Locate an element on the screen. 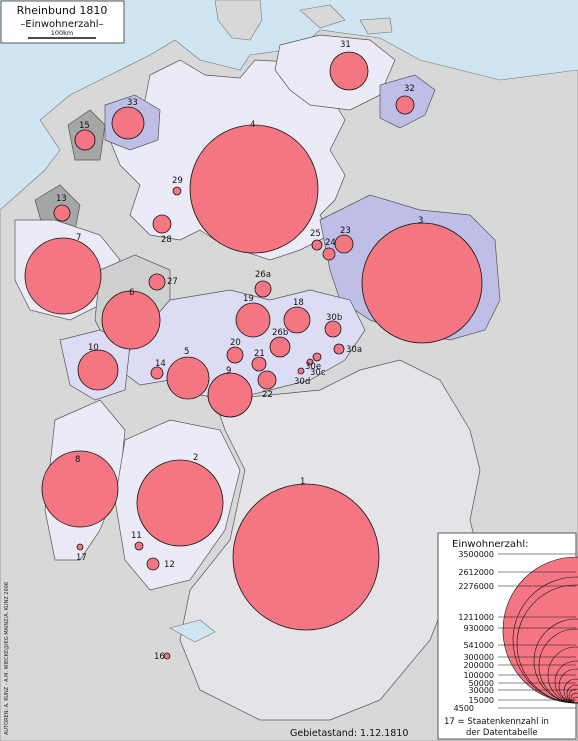 Image resolution: width=578 pixels, height=741 pixels. state-label-13: 13 is located at coordinates (61, 199).